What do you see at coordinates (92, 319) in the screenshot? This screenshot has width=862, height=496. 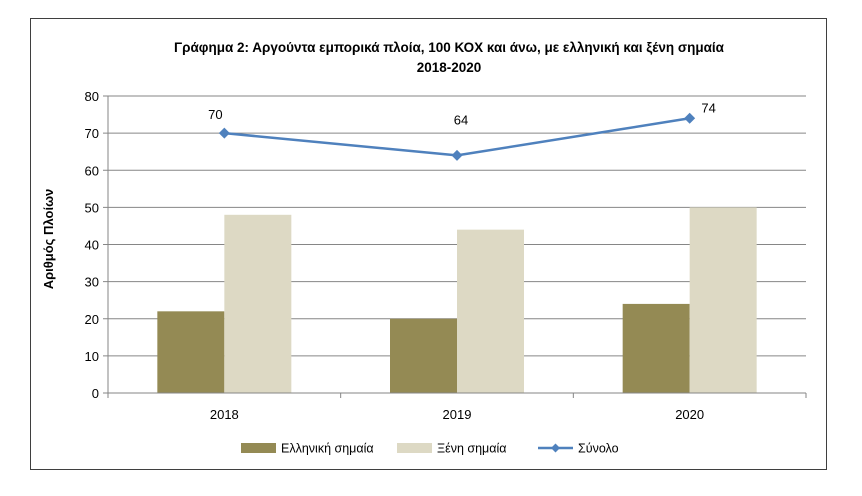 I see `y-tick-label: 20` at bounding box center [92, 319].